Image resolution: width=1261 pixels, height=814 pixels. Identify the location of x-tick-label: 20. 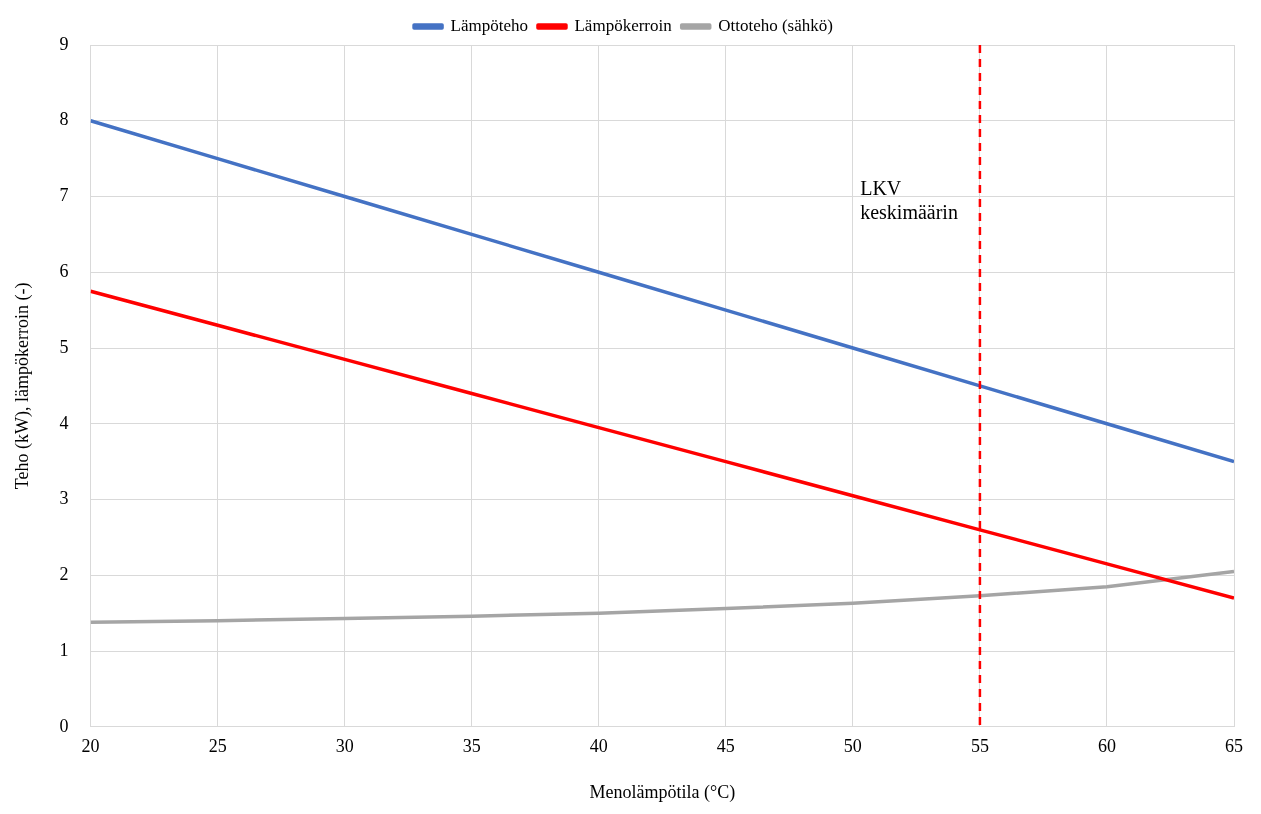
(90, 746).